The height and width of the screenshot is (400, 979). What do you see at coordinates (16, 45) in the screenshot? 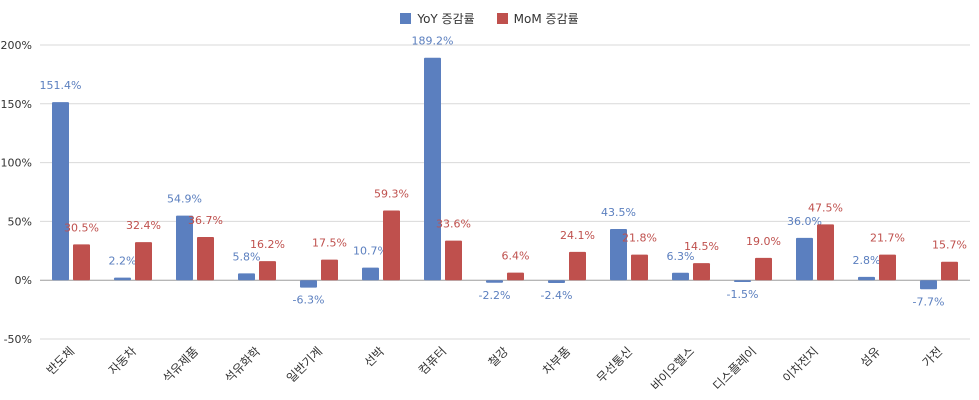
I see `y-tick-label: 200%` at bounding box center [16, 45].